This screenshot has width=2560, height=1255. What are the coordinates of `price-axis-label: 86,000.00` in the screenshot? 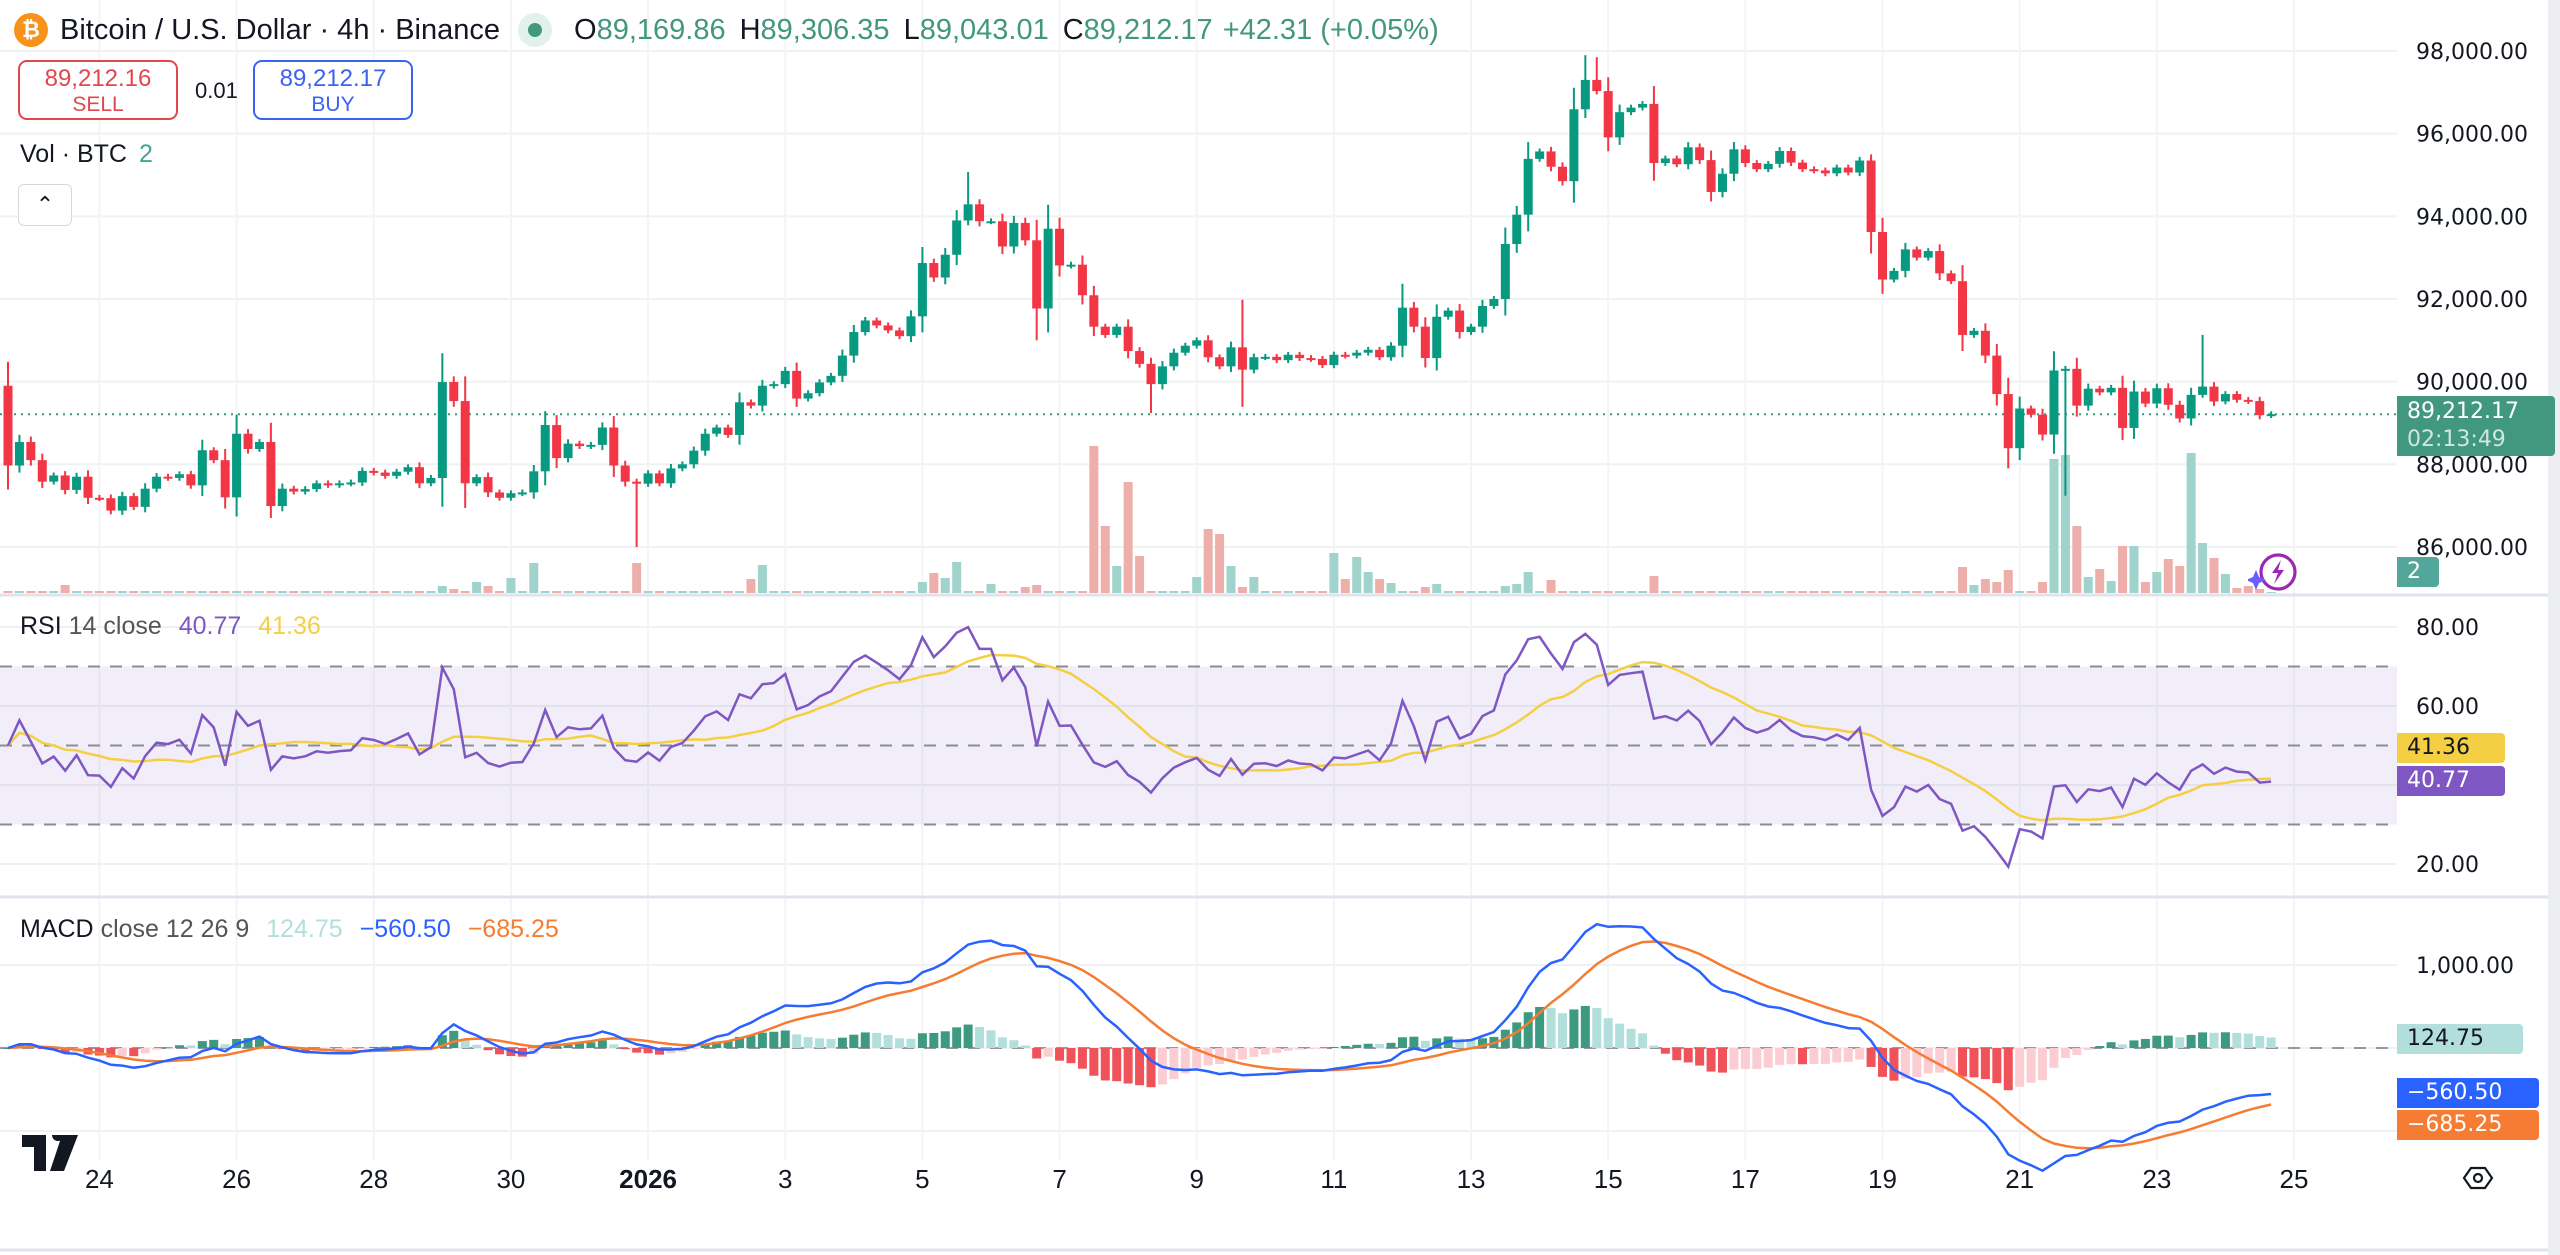 It's located at (2472, 548).